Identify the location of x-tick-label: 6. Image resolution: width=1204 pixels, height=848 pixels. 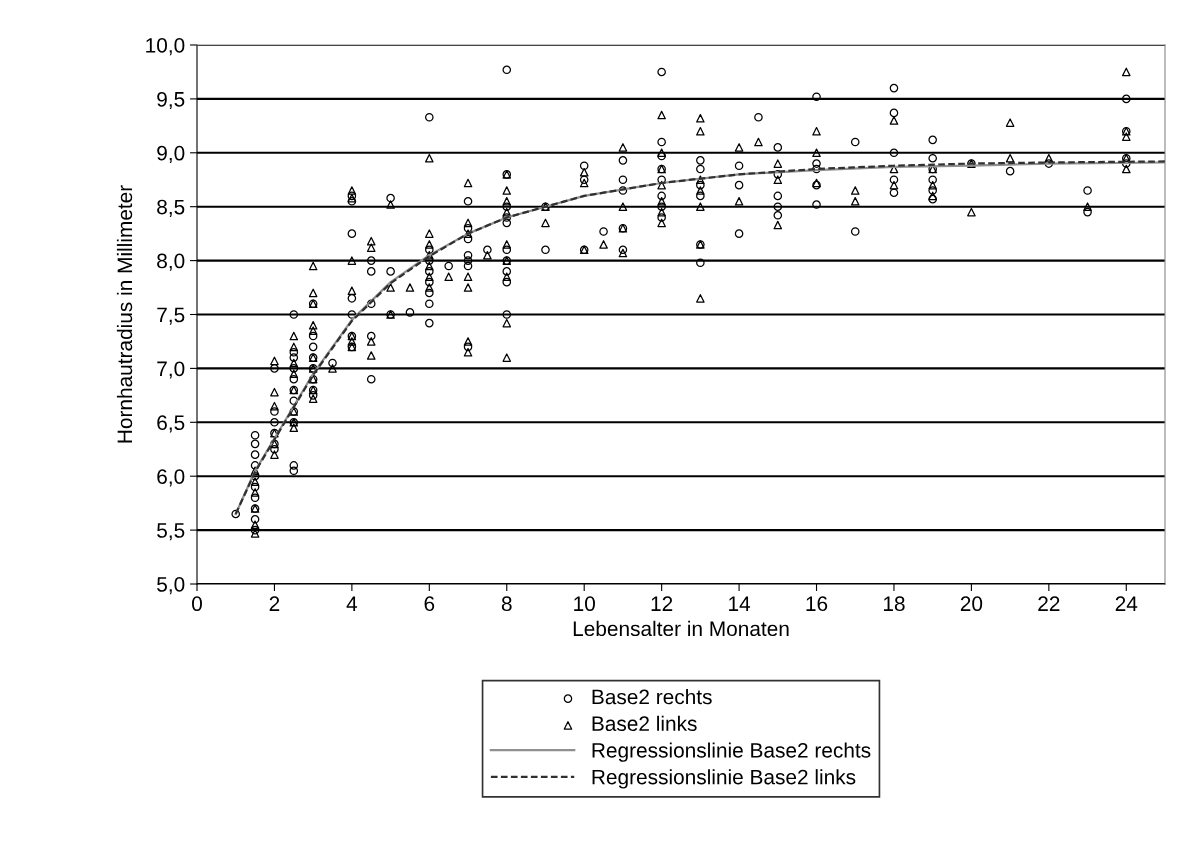
(429, 604).